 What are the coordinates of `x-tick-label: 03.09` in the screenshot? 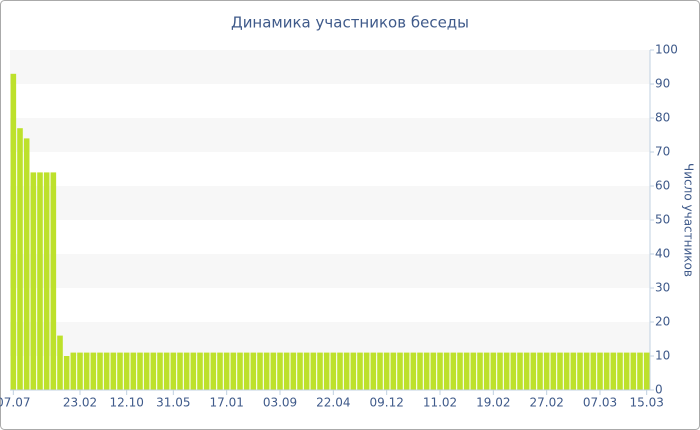 It's located at (280, 403).